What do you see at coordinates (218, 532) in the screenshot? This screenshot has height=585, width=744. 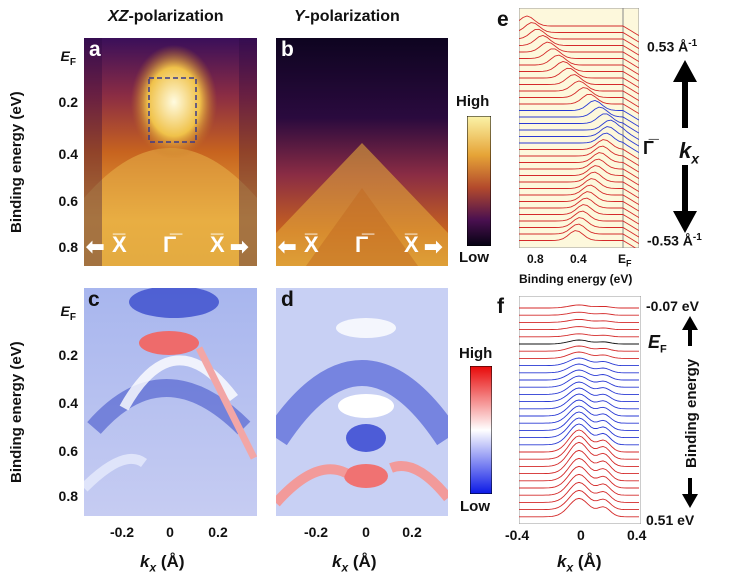 I see `xtick-c-0.2: 0.2` at bounding box center [218, 532].